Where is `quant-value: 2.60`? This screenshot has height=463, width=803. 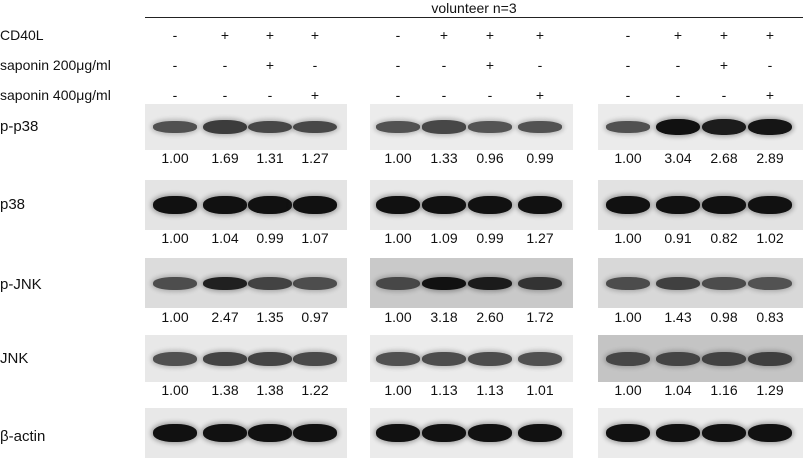 quant-value: 2.60 is located at coordinates (490, 317).